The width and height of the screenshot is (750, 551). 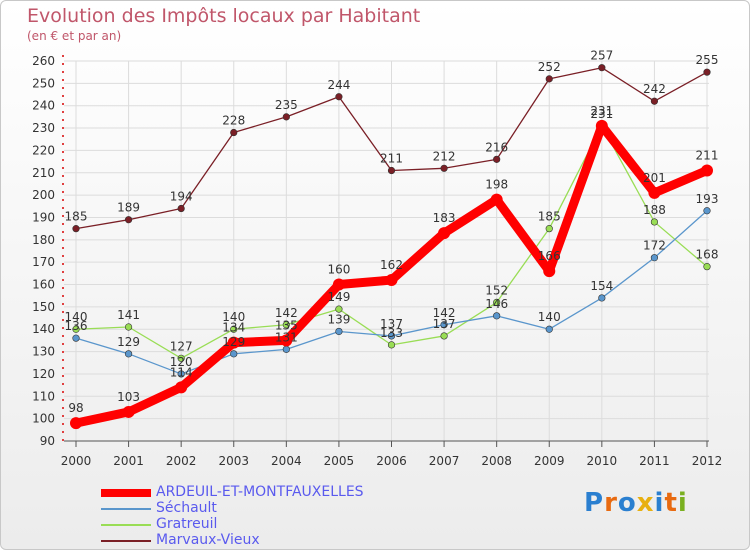 I want to click on chart-title: Evolution des Impôts locaux par Habitant, so click(x=224, y=16).